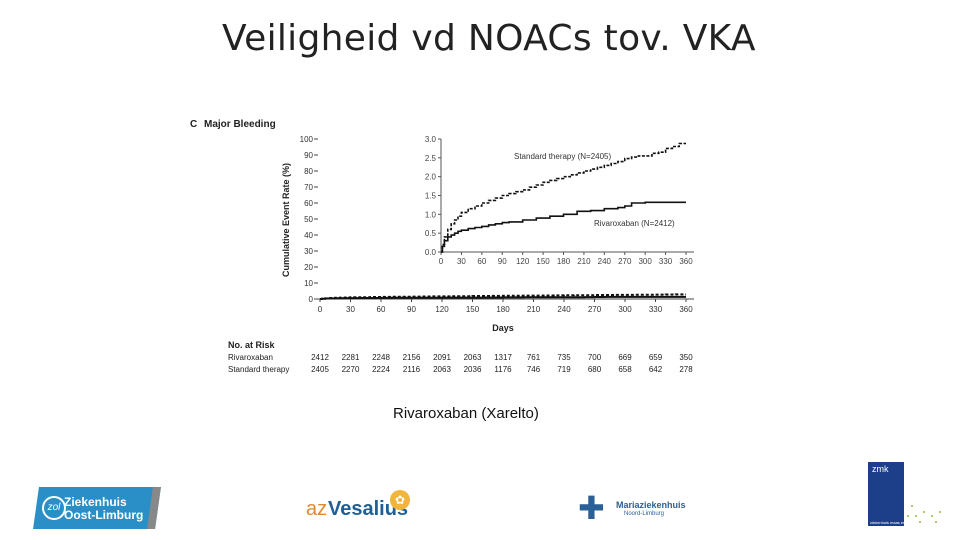 This screenshot has width=960, height=540. I want to click on main-y-tick-label: 90, so click(308, 155).